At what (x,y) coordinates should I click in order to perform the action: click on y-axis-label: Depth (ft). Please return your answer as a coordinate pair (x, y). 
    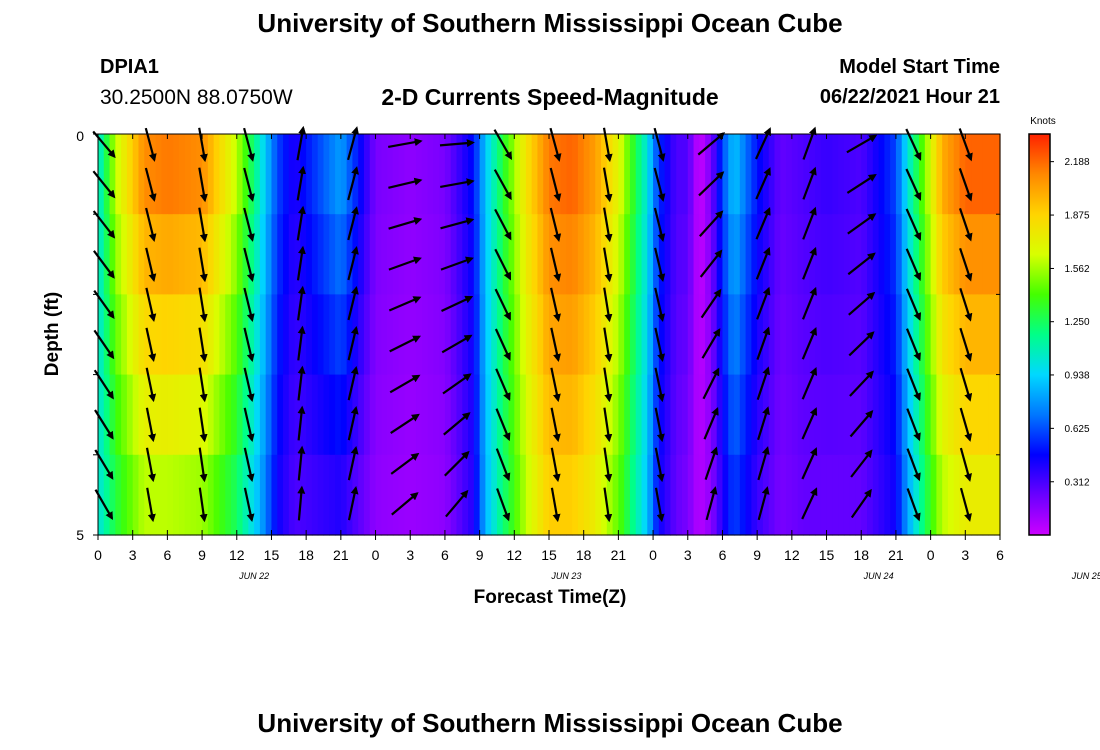
    Looking at the image, I should click on (52, 334).